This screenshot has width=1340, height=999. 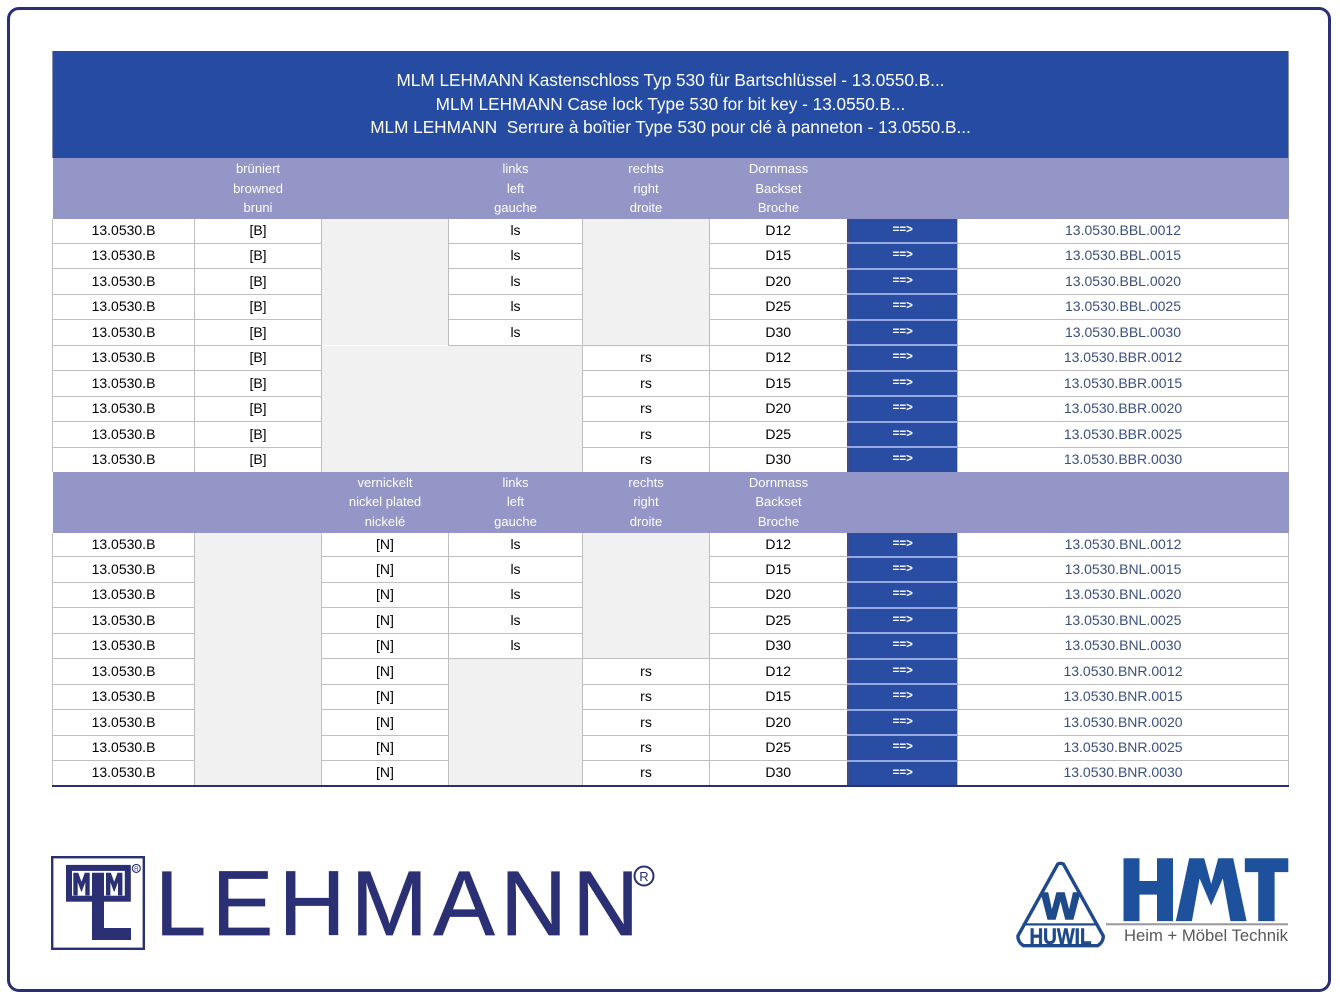 I want to click on svg-text: w, so click(x=1060, y=903).